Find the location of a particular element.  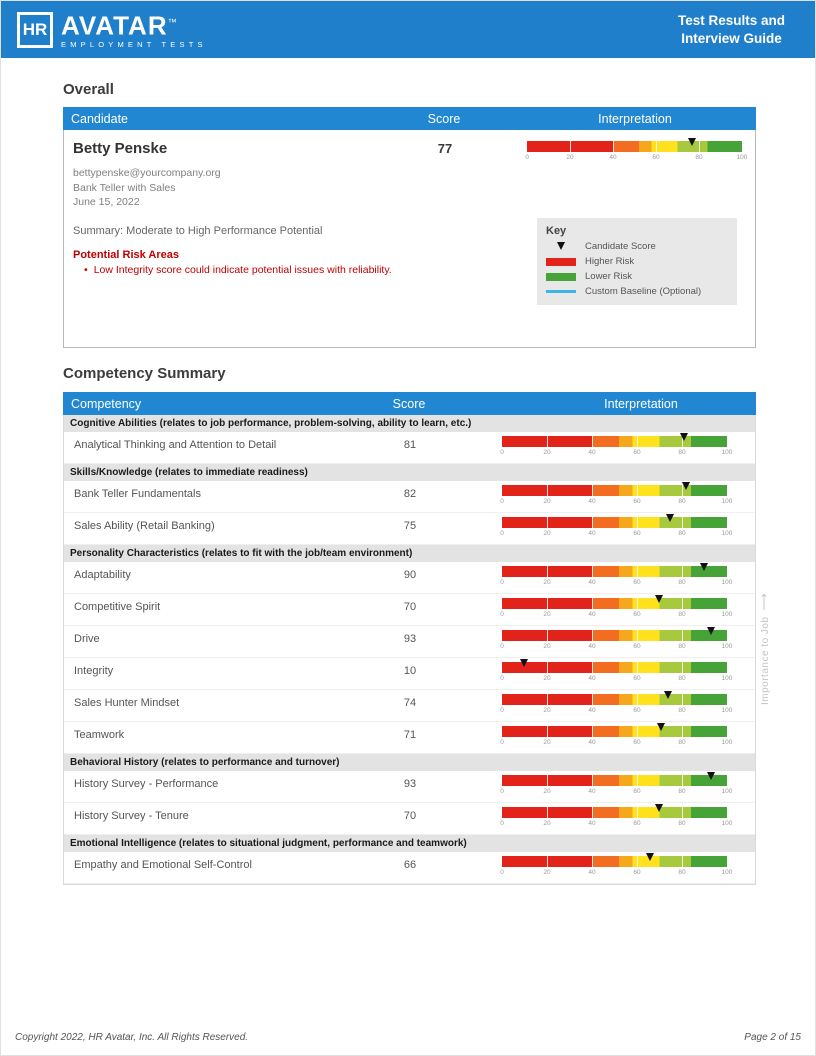

trademark-symbol: ™ is located at coordinates (172, 22).